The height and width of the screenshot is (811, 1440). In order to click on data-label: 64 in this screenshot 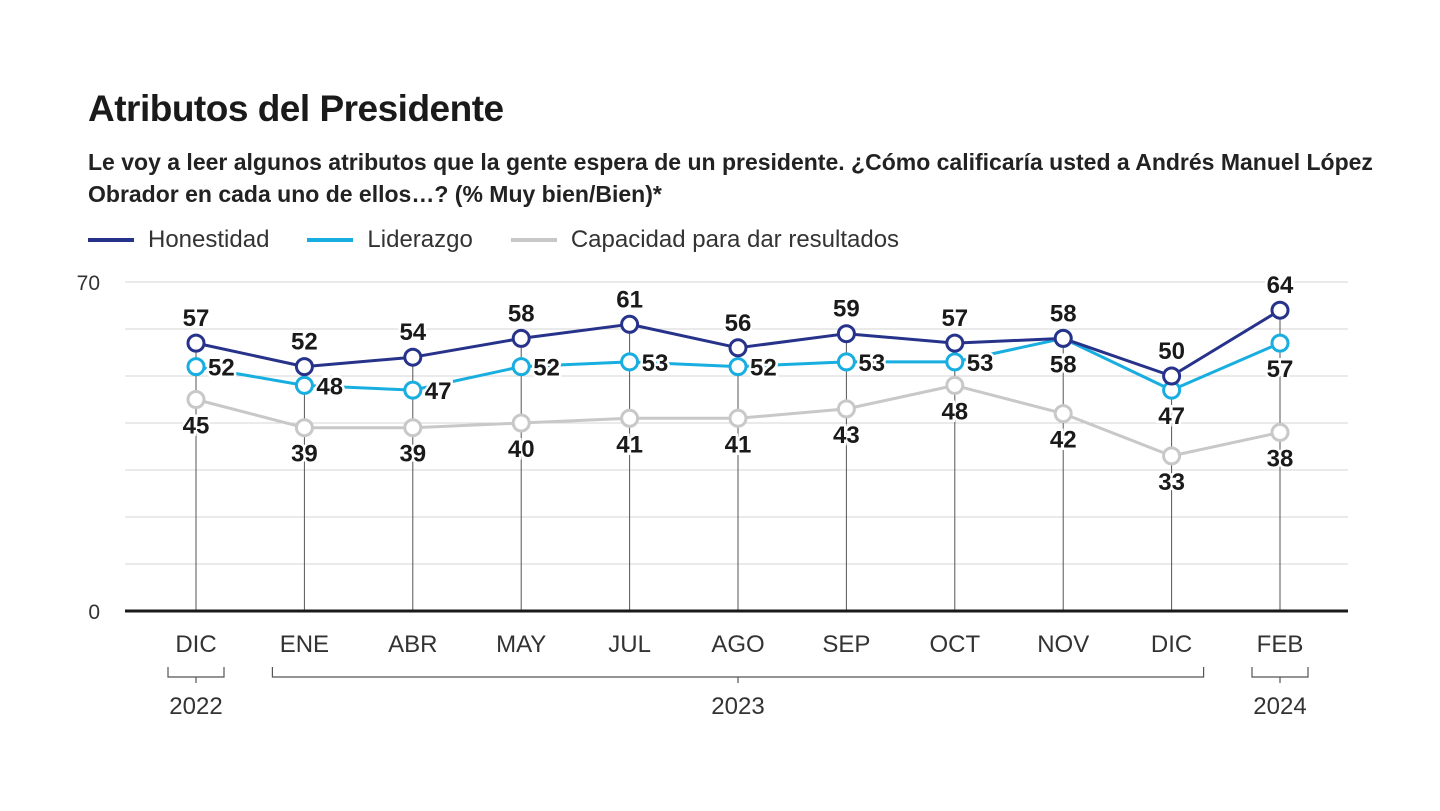, I will do `click(1280, 285)`.